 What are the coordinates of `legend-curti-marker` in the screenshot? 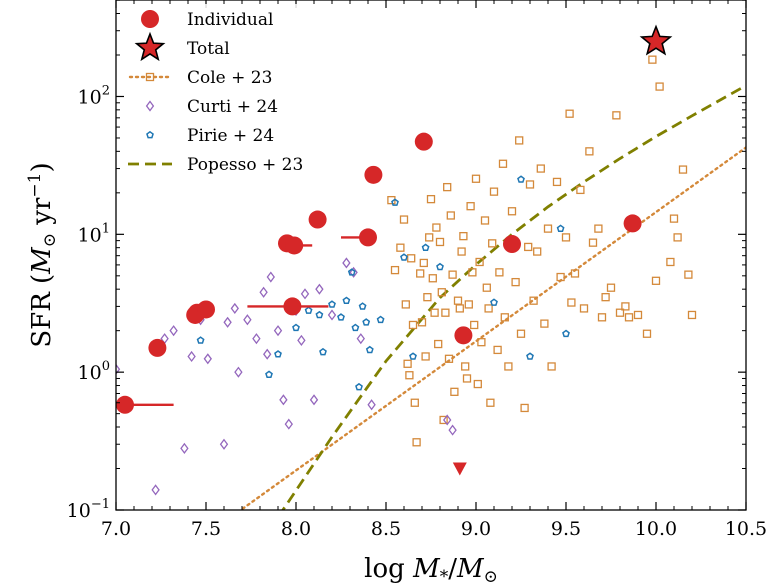 It's located at (150, 106).